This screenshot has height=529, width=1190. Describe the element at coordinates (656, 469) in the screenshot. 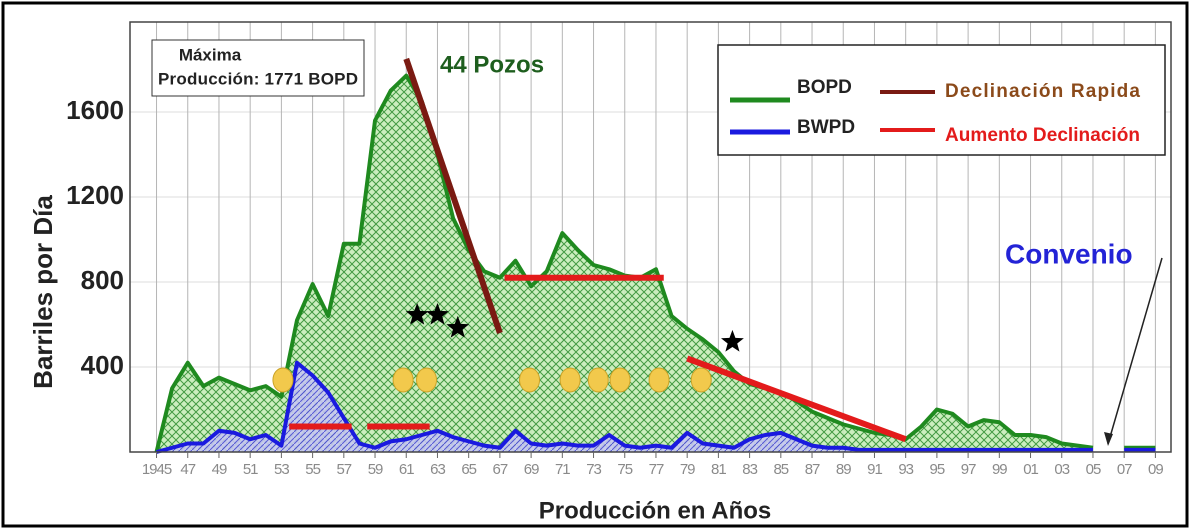

I see `x-tick-label: 77` at that location.